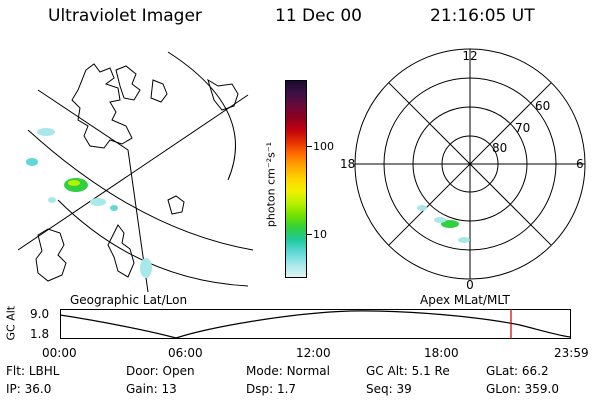 The height and width of the screenshot is (400, 600). What do you see at coordinates (470, 285) in the screenshot?
I see `mlt-label-0: 0` at bounding box center [470, 285].